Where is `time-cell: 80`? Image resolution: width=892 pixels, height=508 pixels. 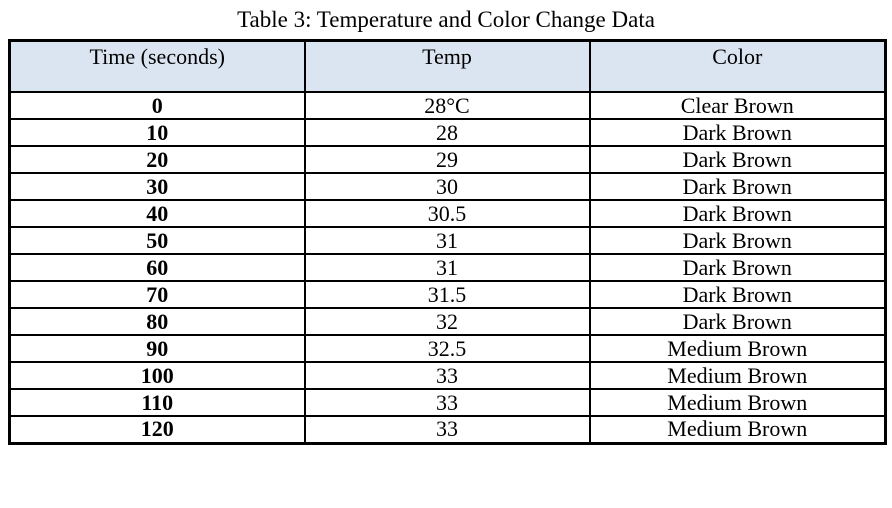 time-cell: 80 is located at coordinates (157, 322).